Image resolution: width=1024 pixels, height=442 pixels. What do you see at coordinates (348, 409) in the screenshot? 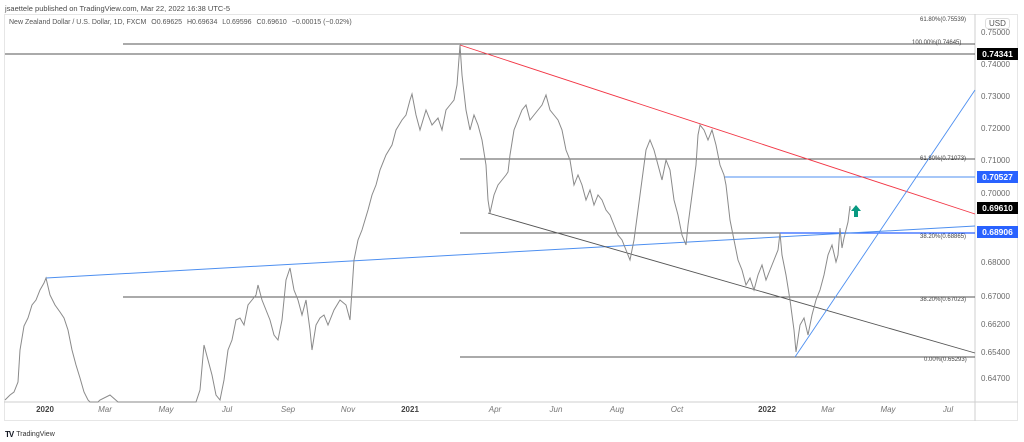
I see `time-axis-label: Nov` at bounding box center [348, 409].